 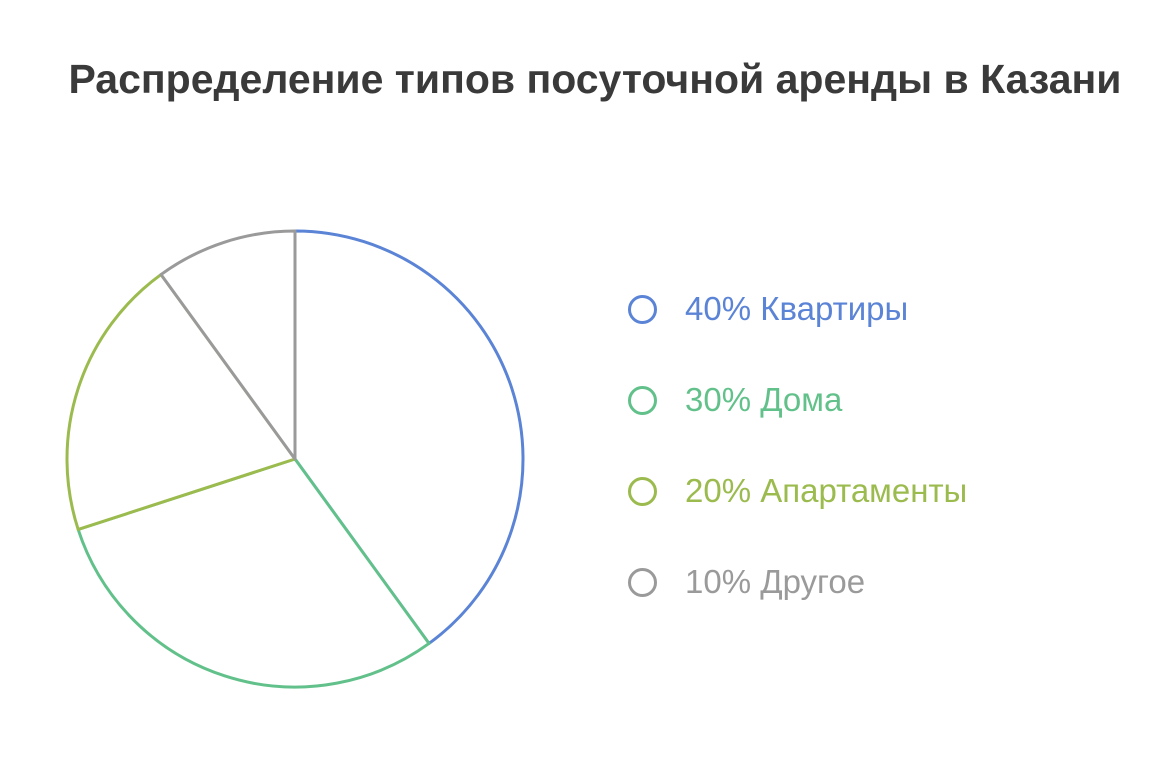 What do you see at coordinates (764, 399) in the screenshot?
I see `legend-label: 30% Дома` at bounding box center [764, 399].